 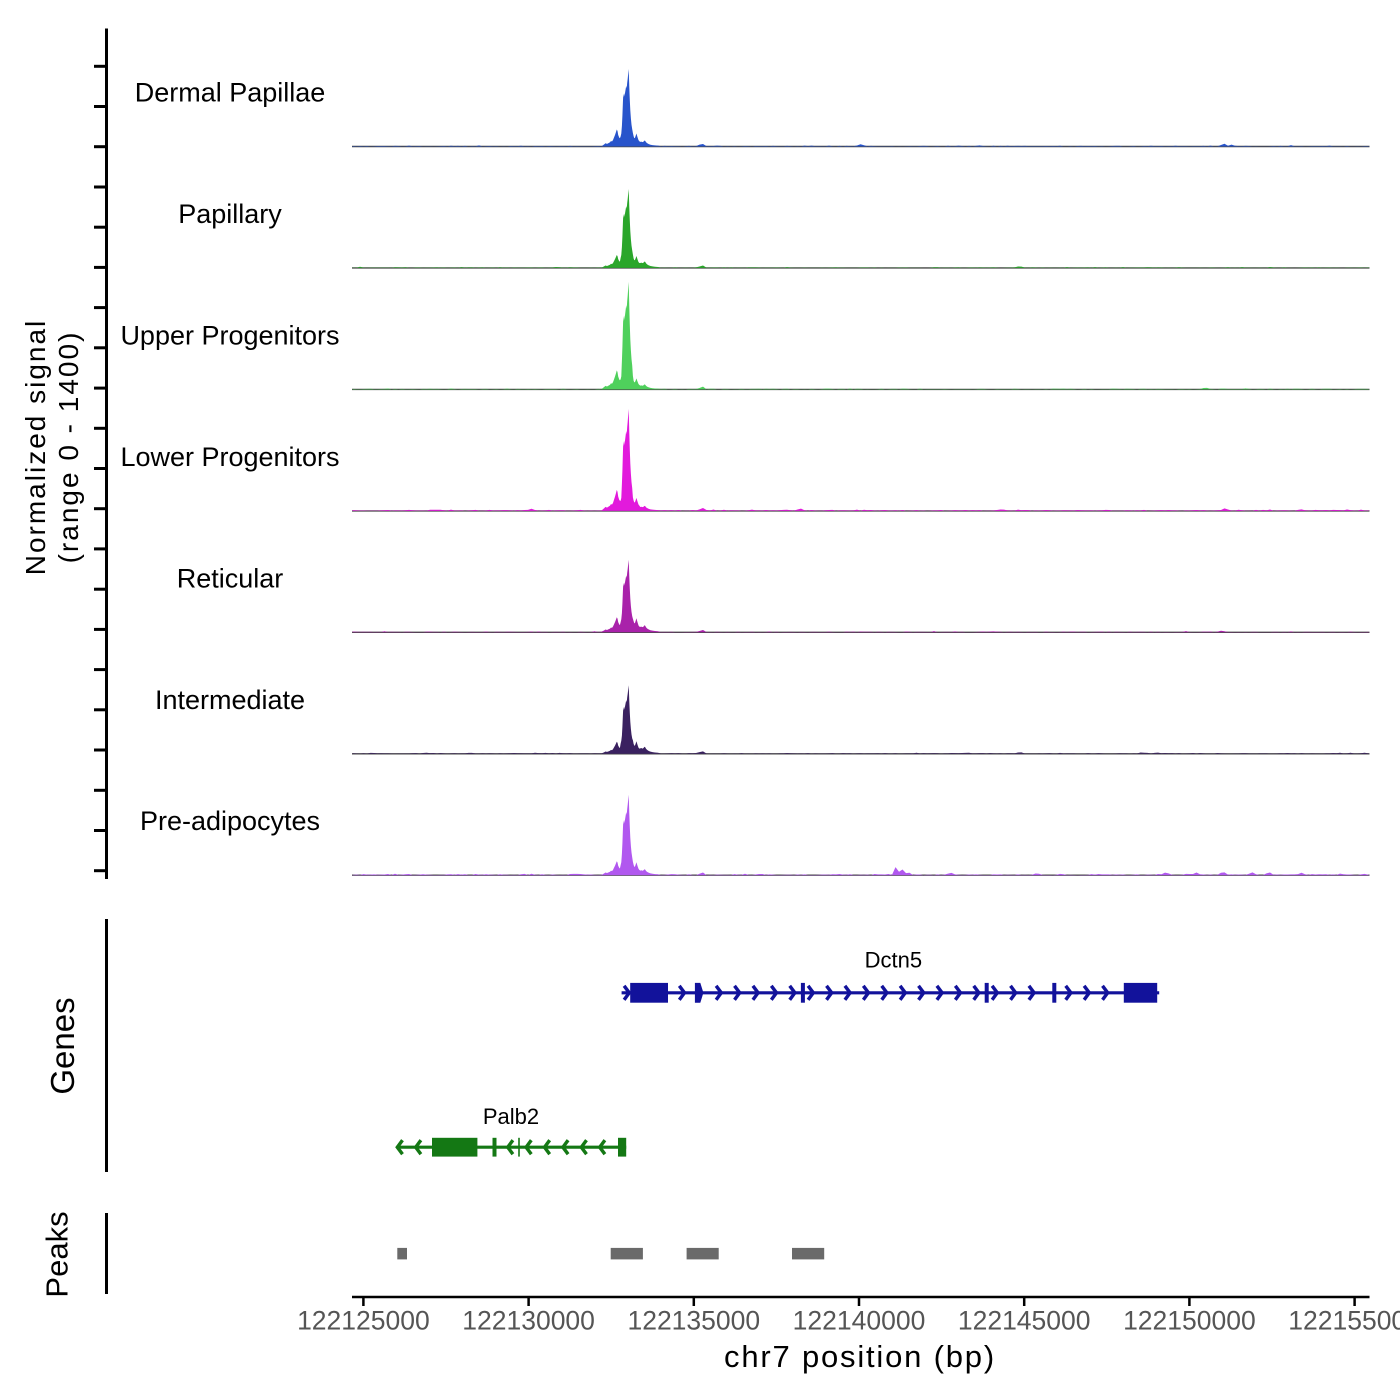 I want to click on svg-text: Normalized signal, so click(x=35, y=447).